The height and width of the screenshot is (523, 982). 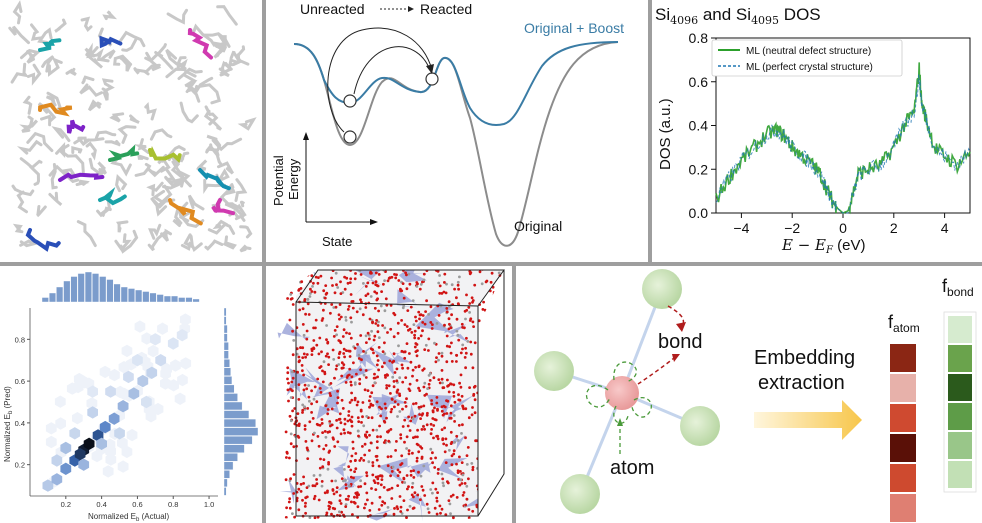 I want to click on f-atom-cell, so click(x=903, y=478).